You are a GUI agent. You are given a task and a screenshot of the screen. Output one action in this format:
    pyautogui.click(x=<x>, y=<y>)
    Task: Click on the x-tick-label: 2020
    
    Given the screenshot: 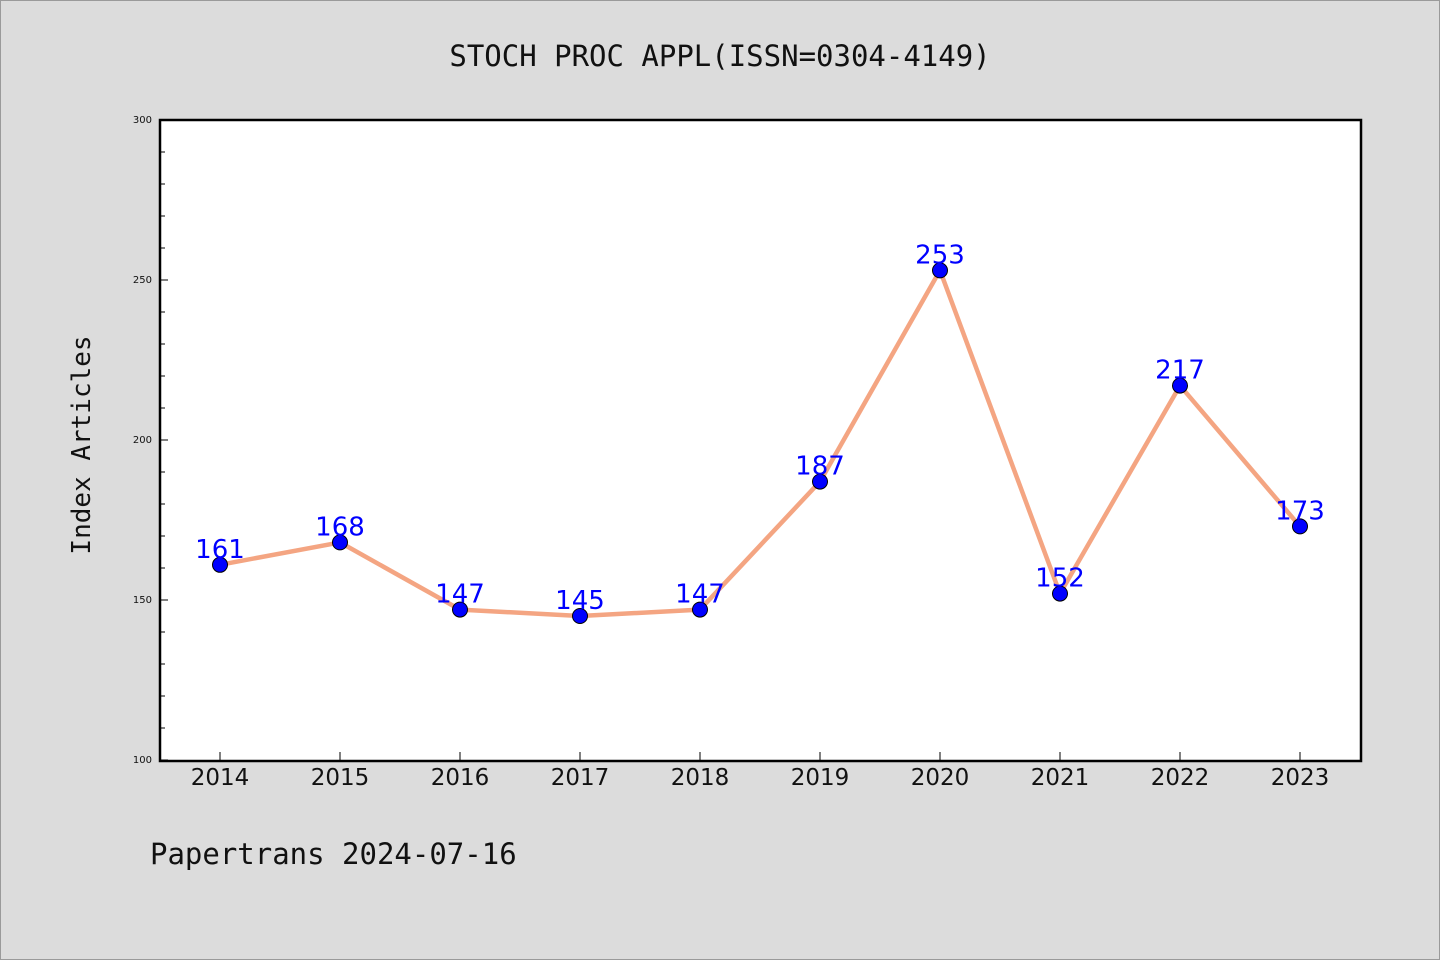 What is the action you would take?
    pyautogui.click(x=940, y=778)
    